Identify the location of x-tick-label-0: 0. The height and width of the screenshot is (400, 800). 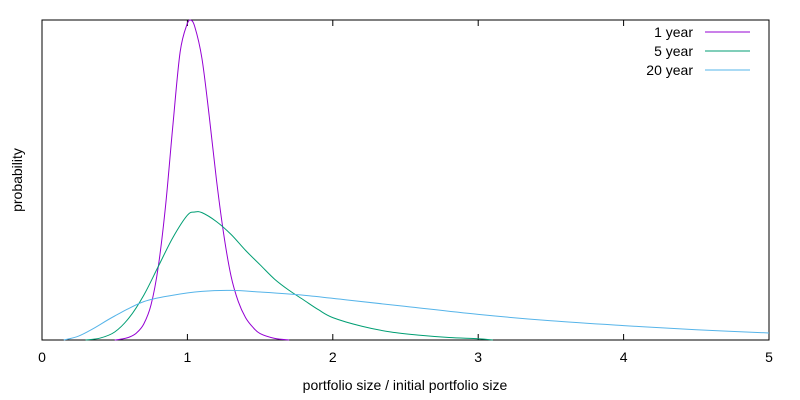
(42, 357).